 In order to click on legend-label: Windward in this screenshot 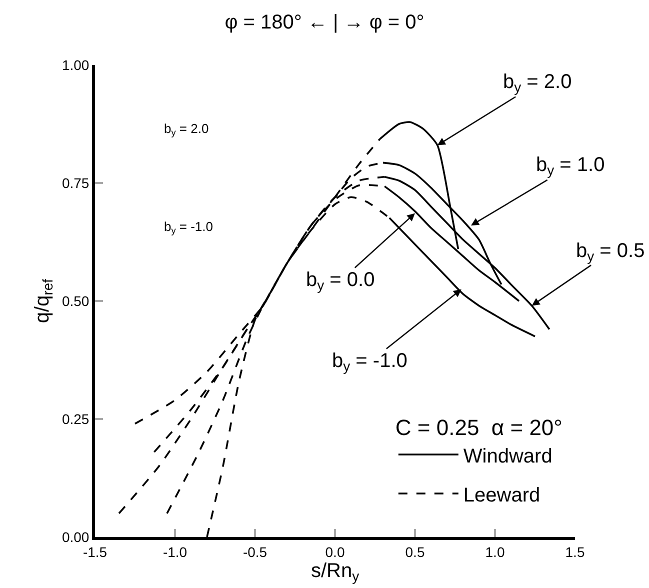, I will do `click(507, 456)`.